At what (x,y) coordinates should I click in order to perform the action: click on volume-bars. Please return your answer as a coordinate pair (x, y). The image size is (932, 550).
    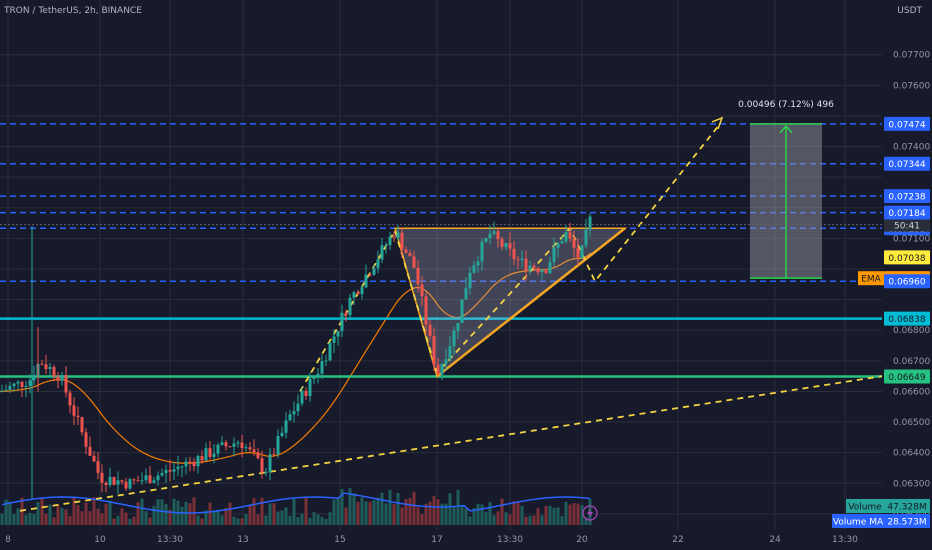
    Looking at the image, I should click on (296, 506).